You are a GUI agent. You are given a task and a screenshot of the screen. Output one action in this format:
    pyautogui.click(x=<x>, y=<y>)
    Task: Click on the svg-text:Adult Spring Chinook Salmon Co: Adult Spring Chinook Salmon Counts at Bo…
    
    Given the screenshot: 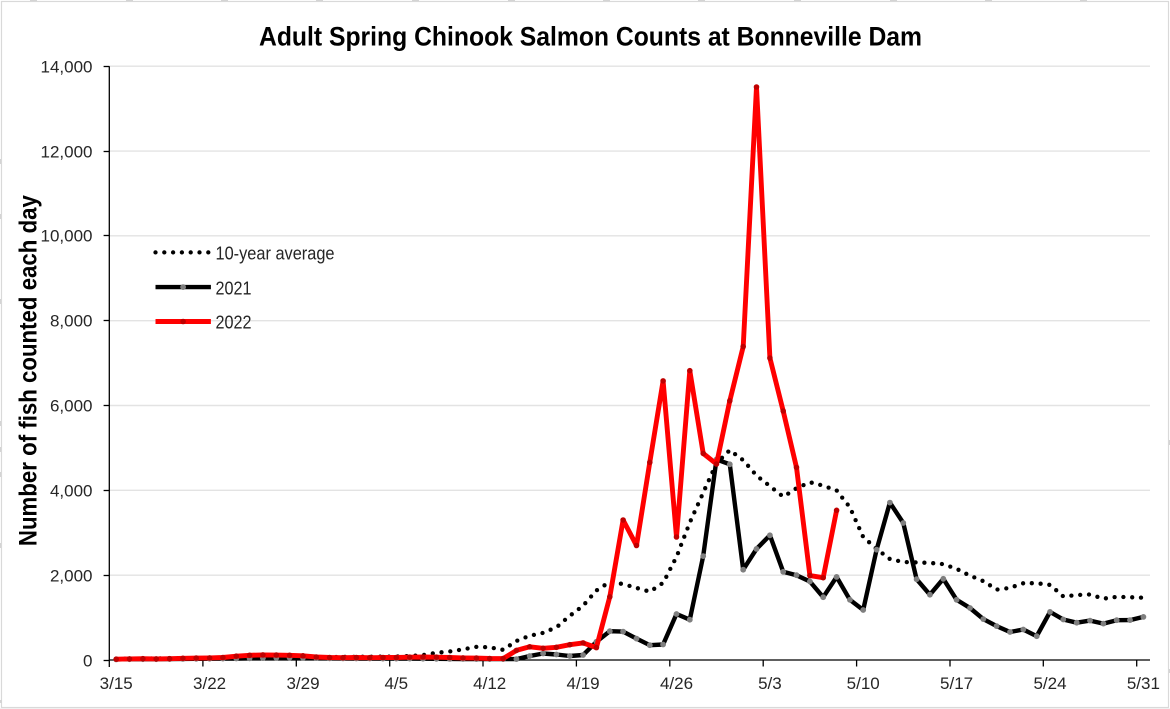 What is the action you would take?
    pyautogui.click(x=590, y=37)
    